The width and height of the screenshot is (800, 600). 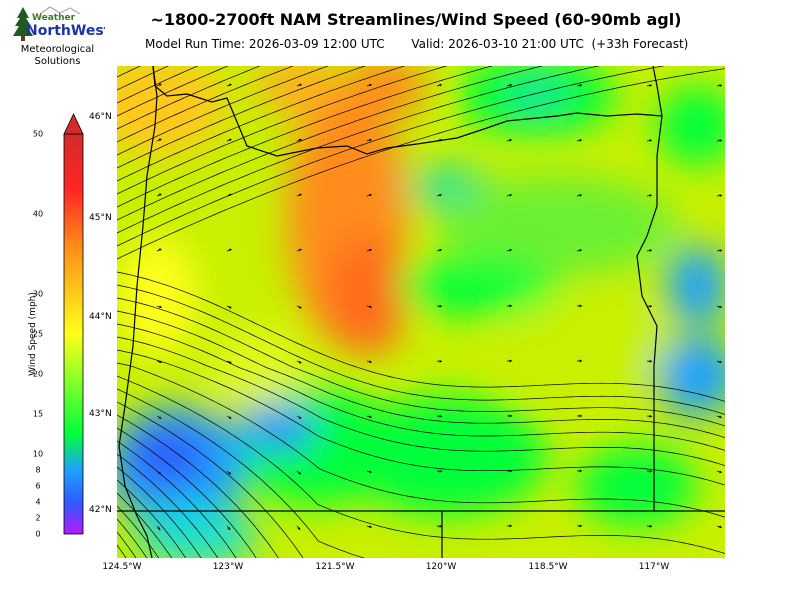 I want to click on longitude-label: 123°W, so click(x=228, y=567).